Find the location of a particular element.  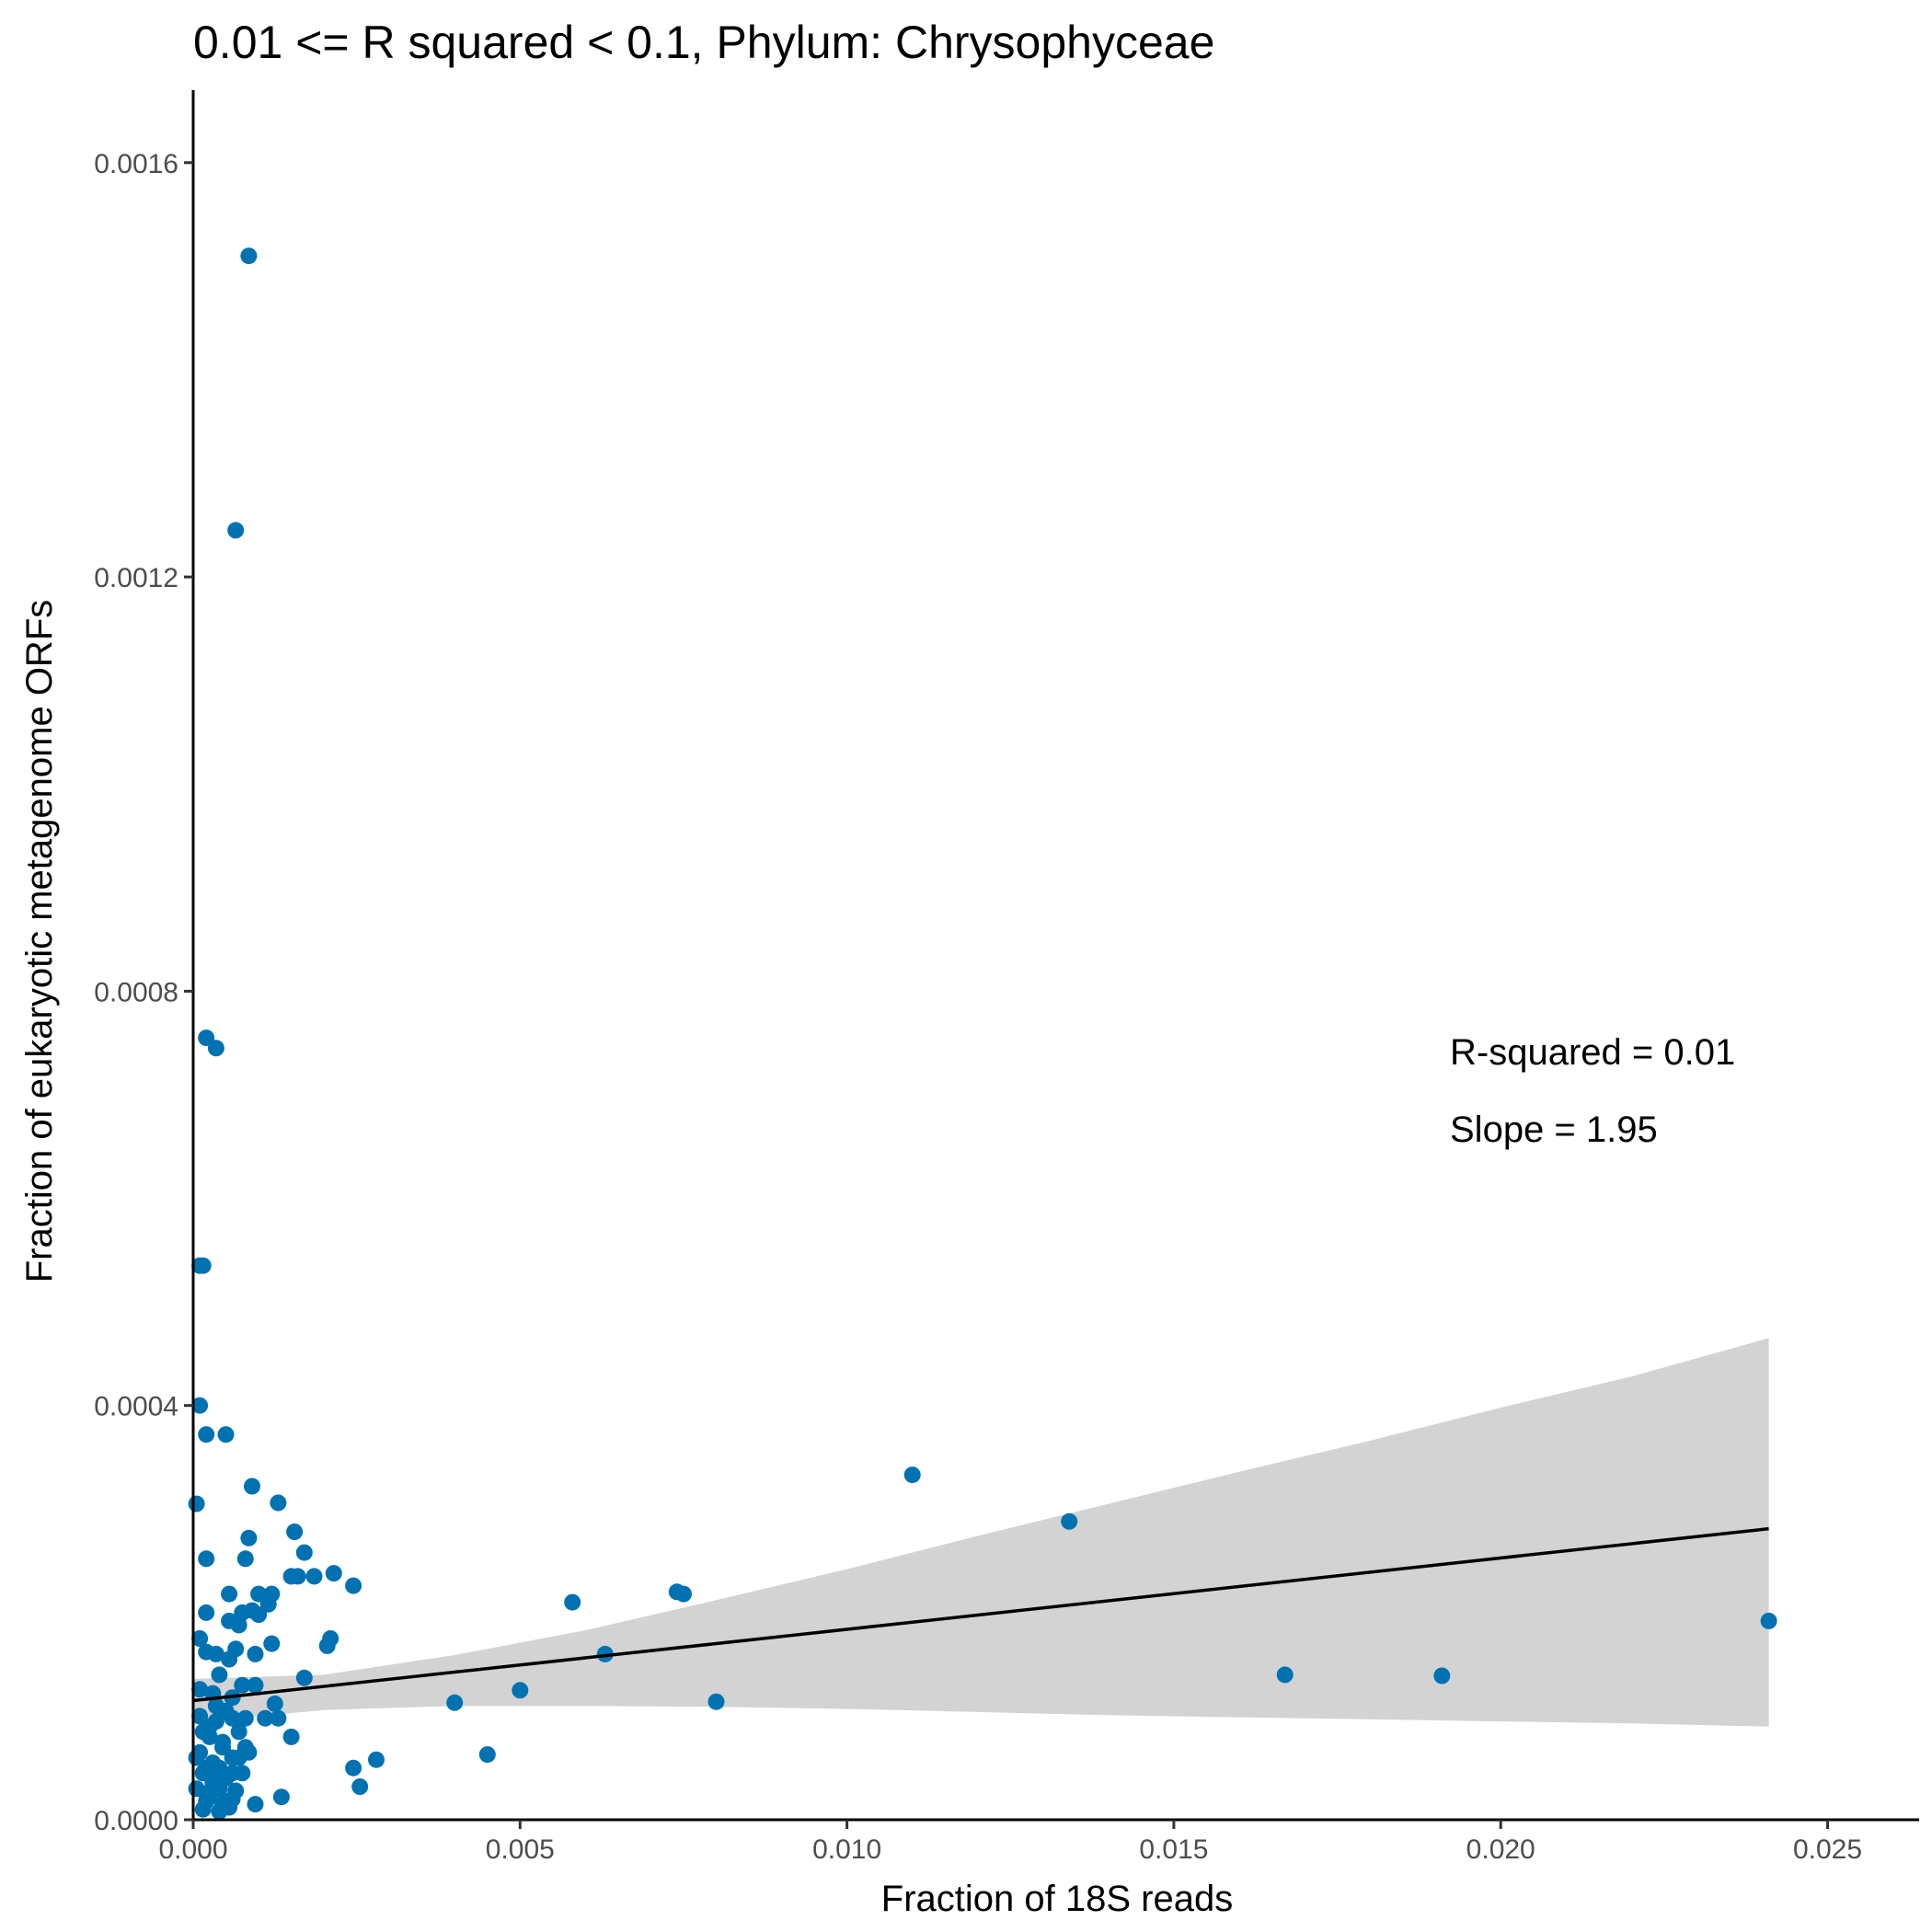

x-tick-label: 0.010 is located at coordinates (846, 1849).